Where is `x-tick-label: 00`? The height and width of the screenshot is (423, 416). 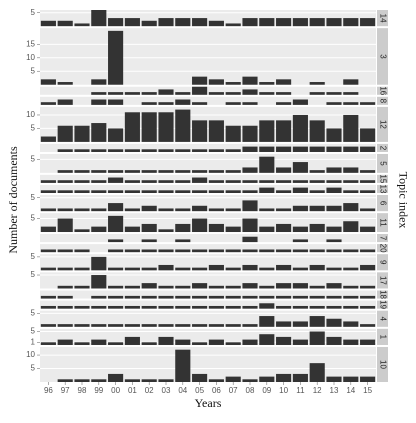
x-tick-label: 00 is located at coordinates (115, 390).